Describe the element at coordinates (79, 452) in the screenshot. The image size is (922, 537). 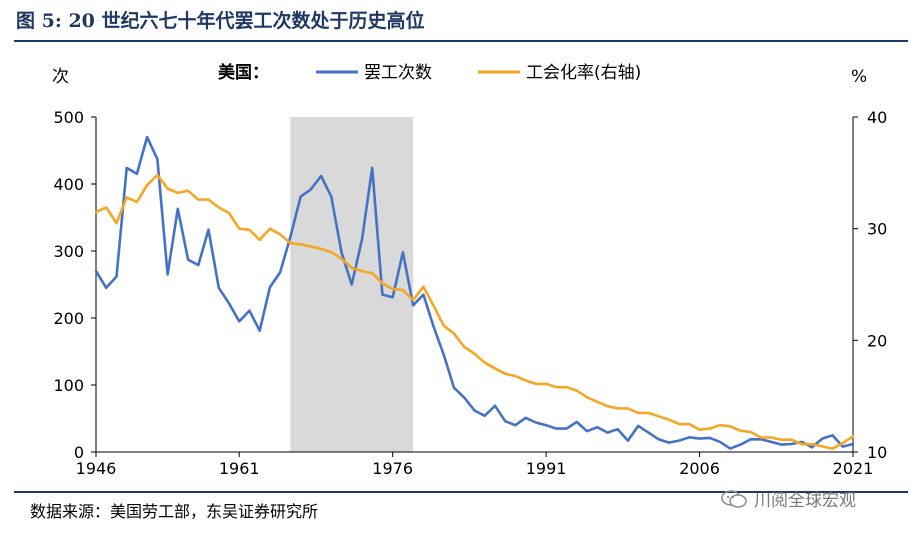
I see `left-tick-label: 0` at that location.